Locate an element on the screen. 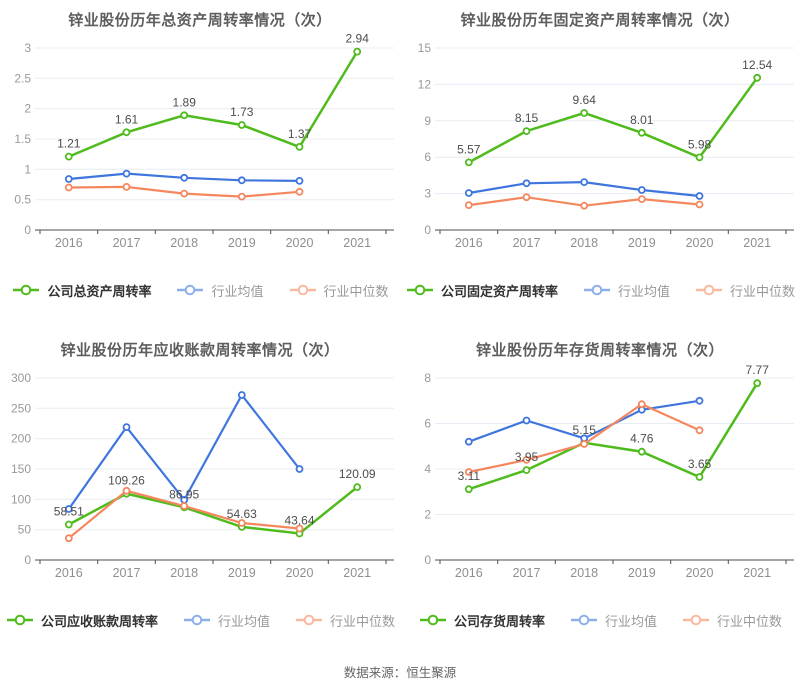  chart-legend: 公司存货周转率 行业均值 行业中位数 is located at coordinates (600, 620).